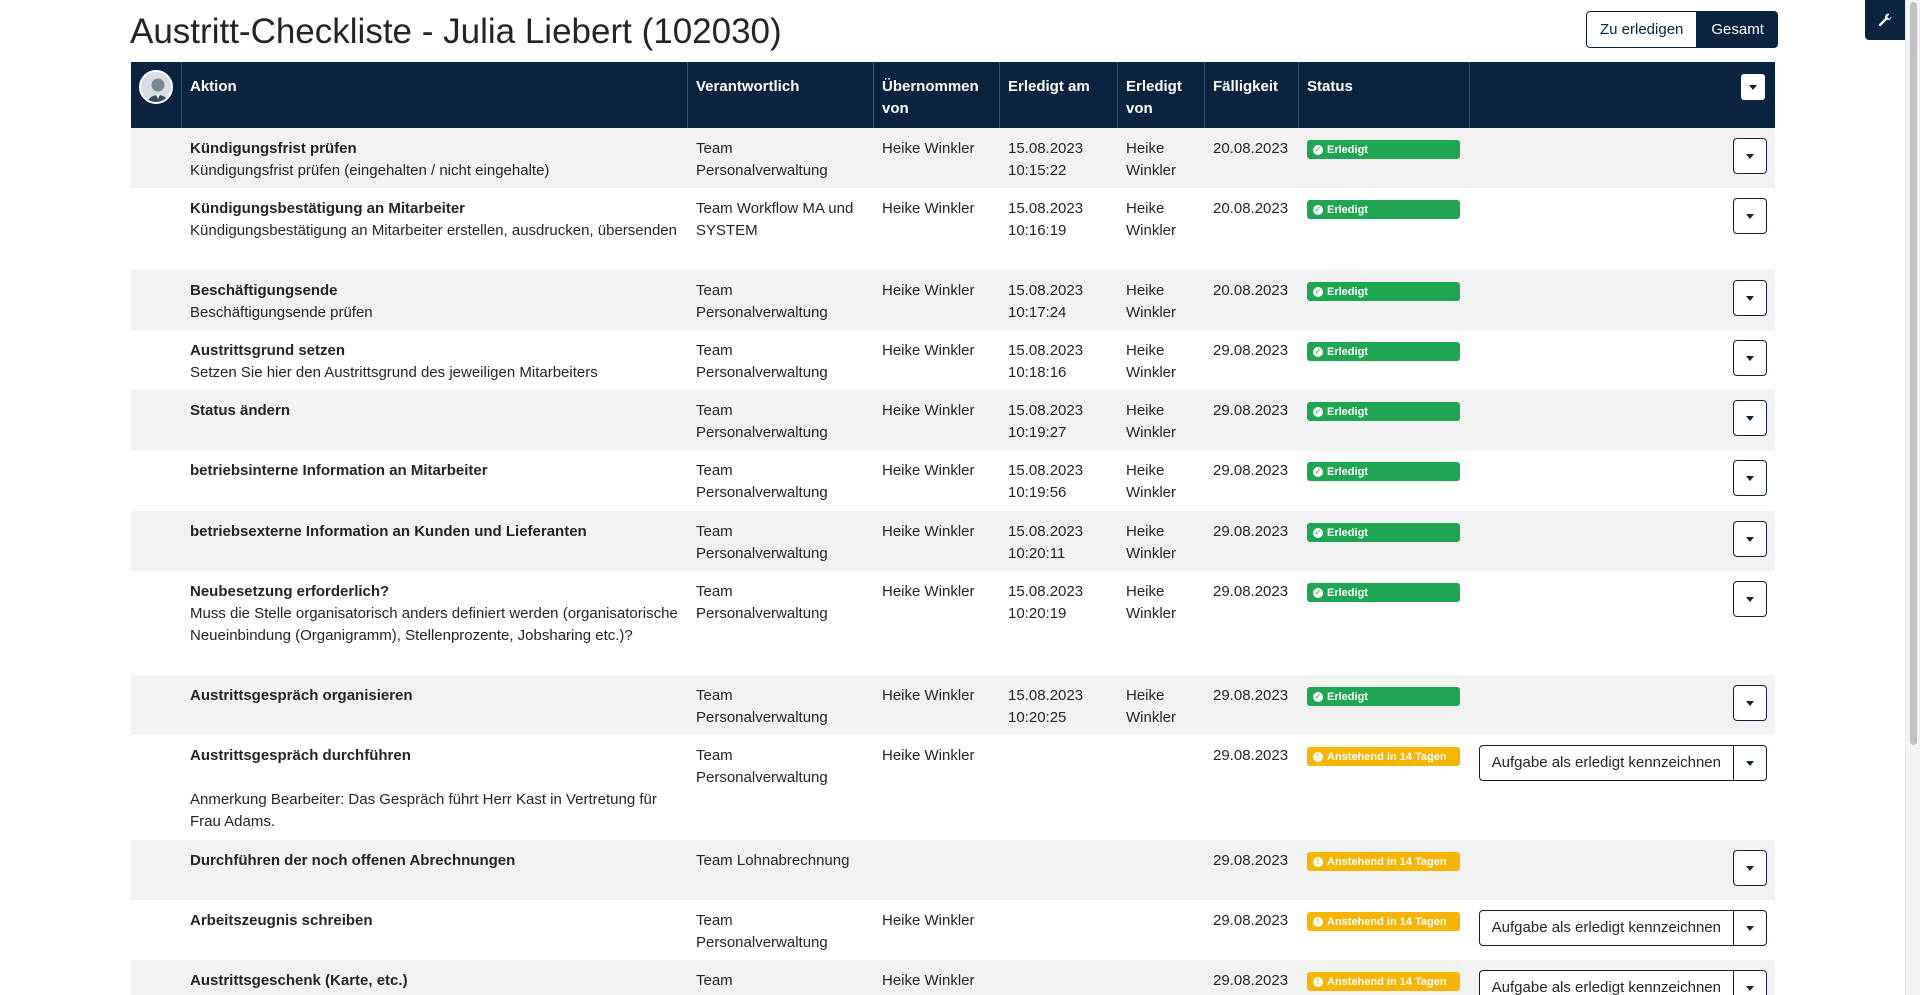  Describe the element at coordinates (1145, 350) in the screenshot. I see `done-by-line1: Heike` at that location.